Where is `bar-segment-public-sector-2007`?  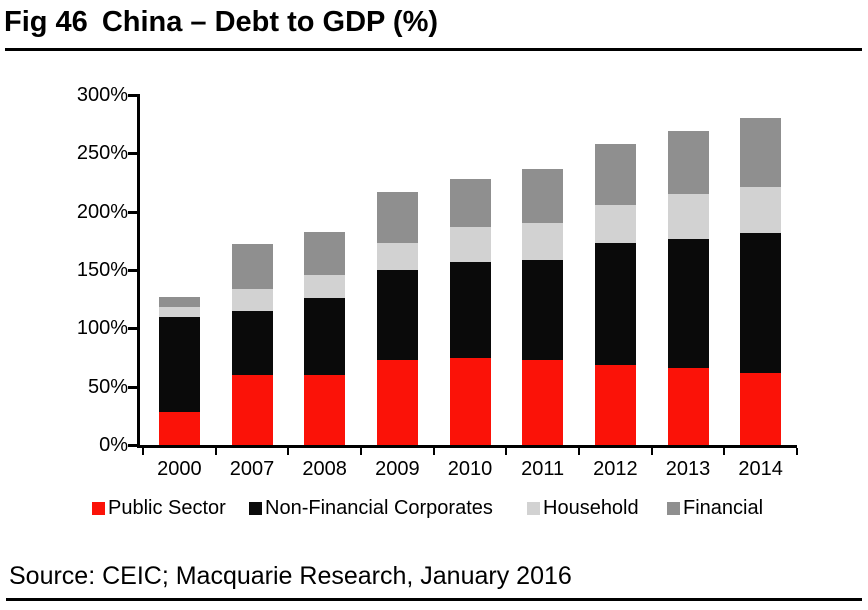 bar-segment-public-sector-2007 is located at coordinates (252, 410).